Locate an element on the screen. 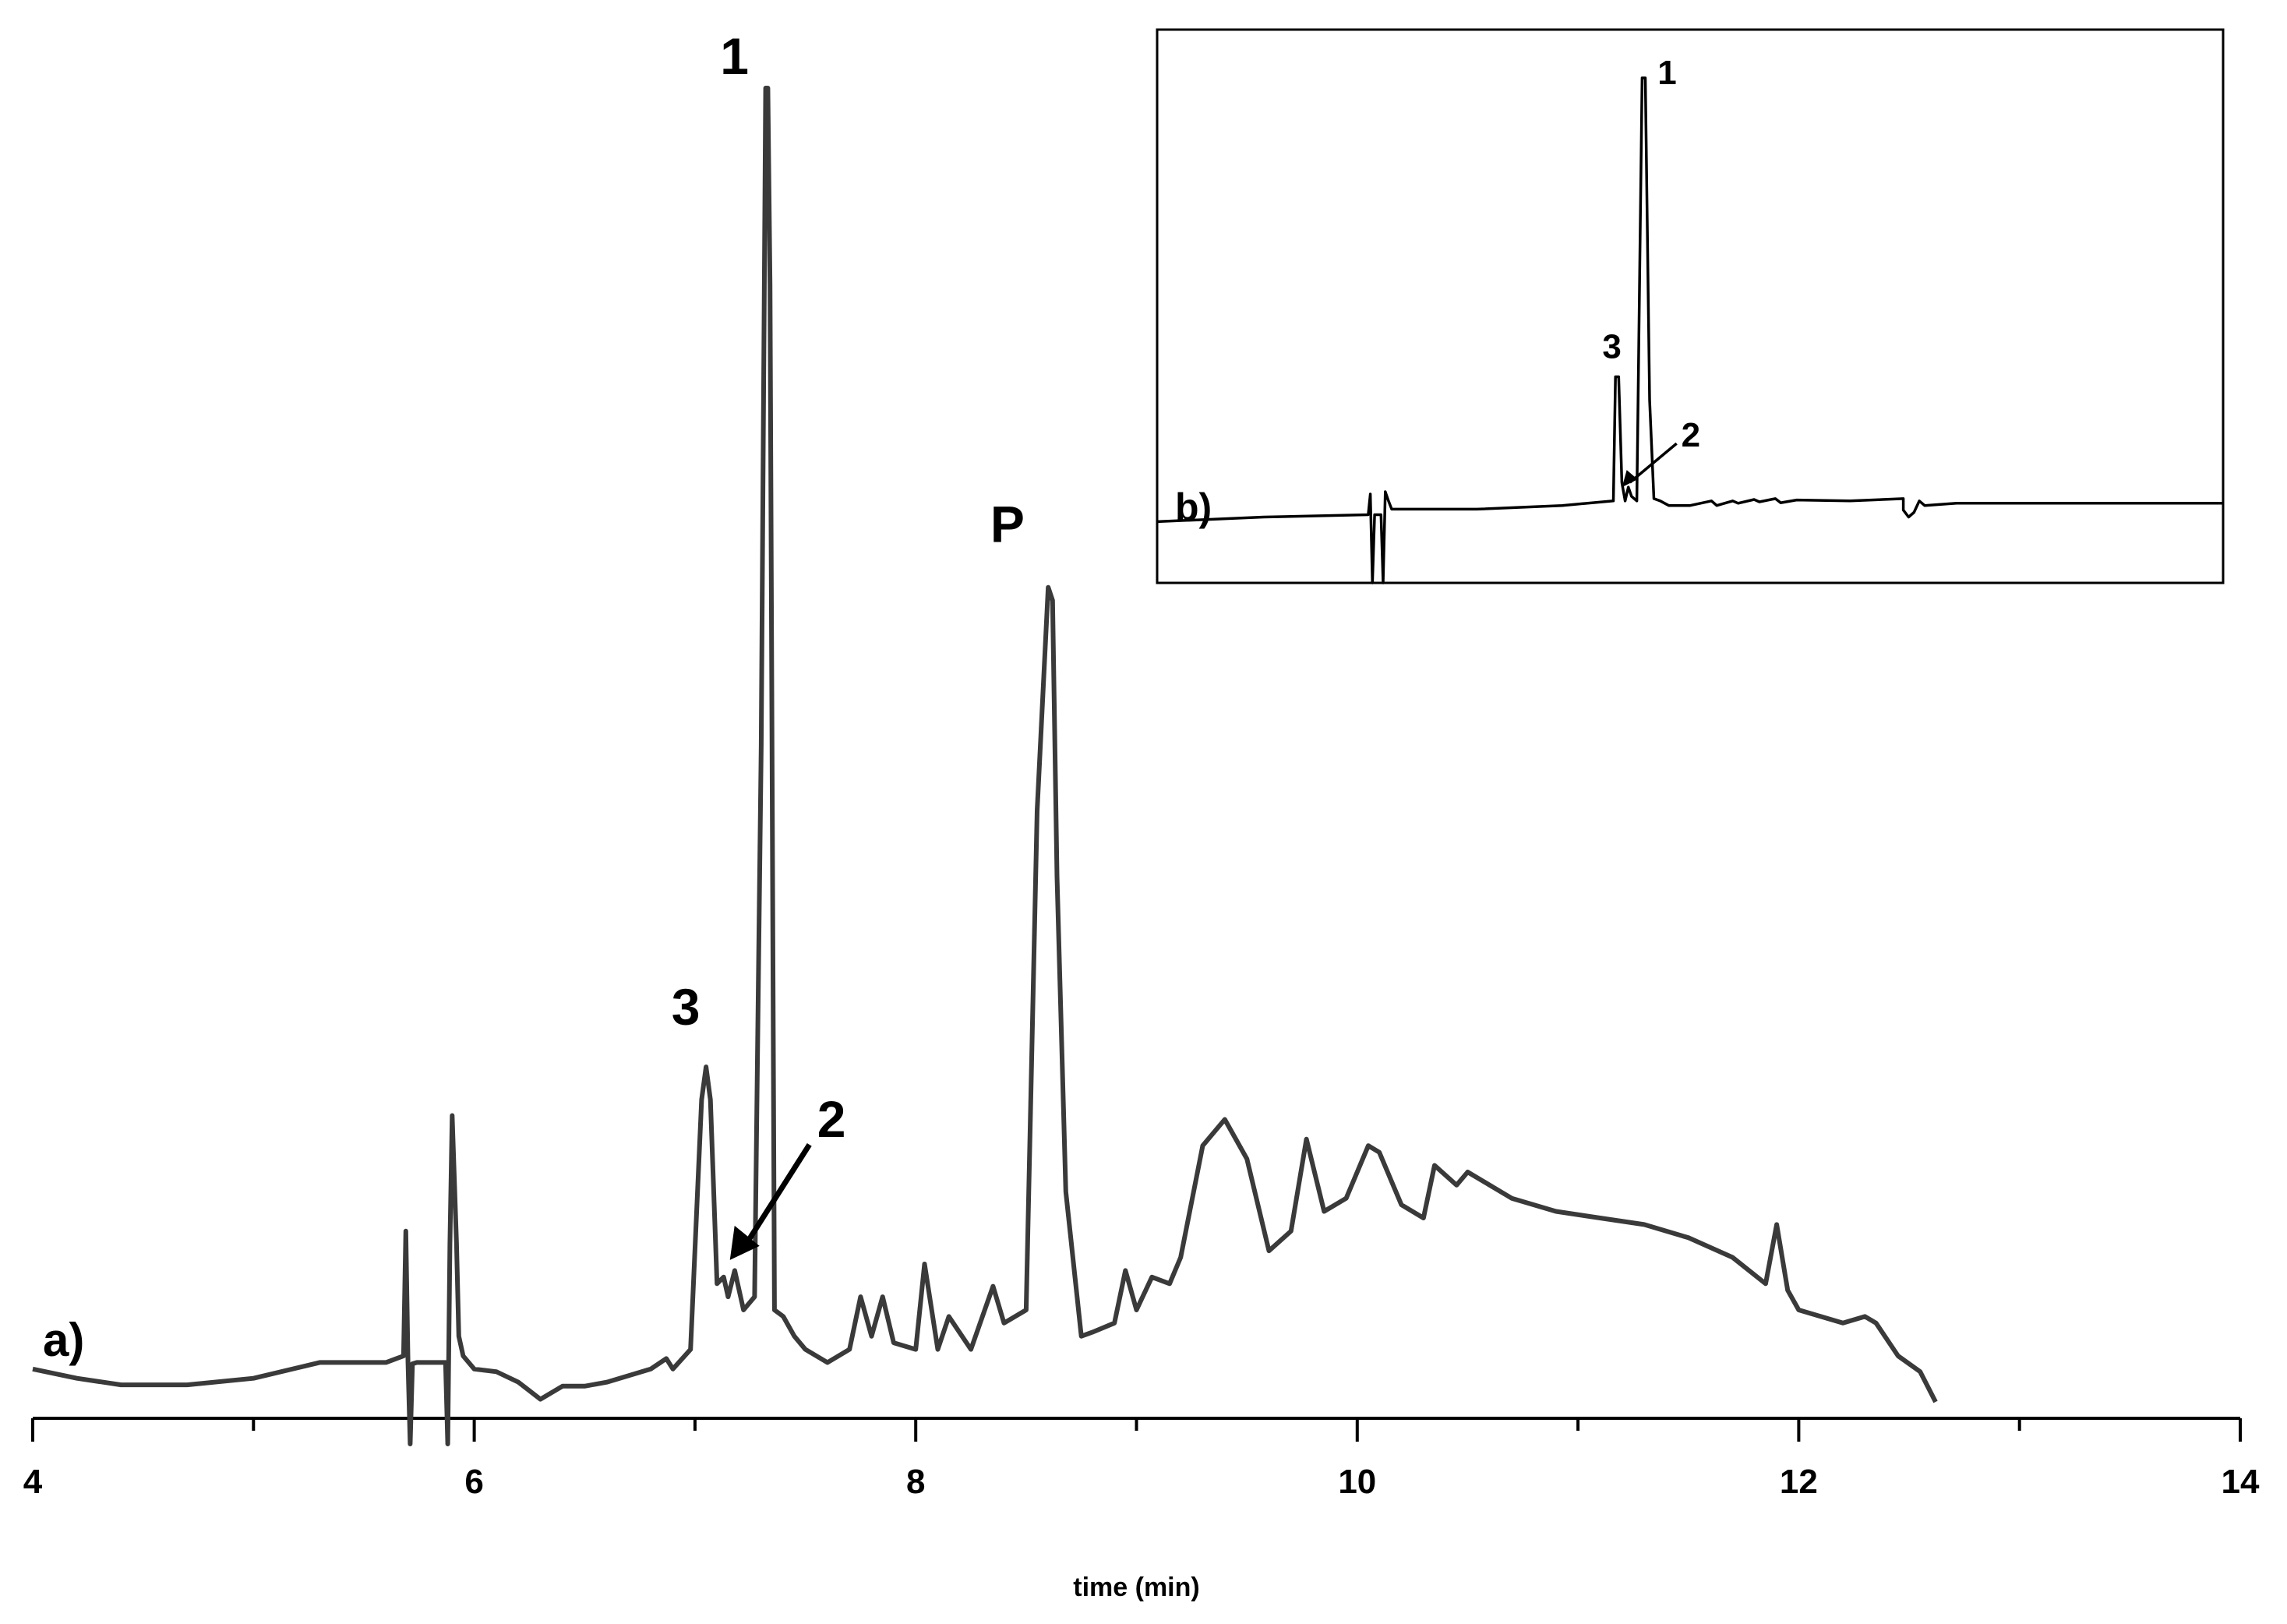 Image resolution: width=2287 pixels, height=1624 pixels. peak-2-arrow-shaft is located at coordinates (776, 1195).